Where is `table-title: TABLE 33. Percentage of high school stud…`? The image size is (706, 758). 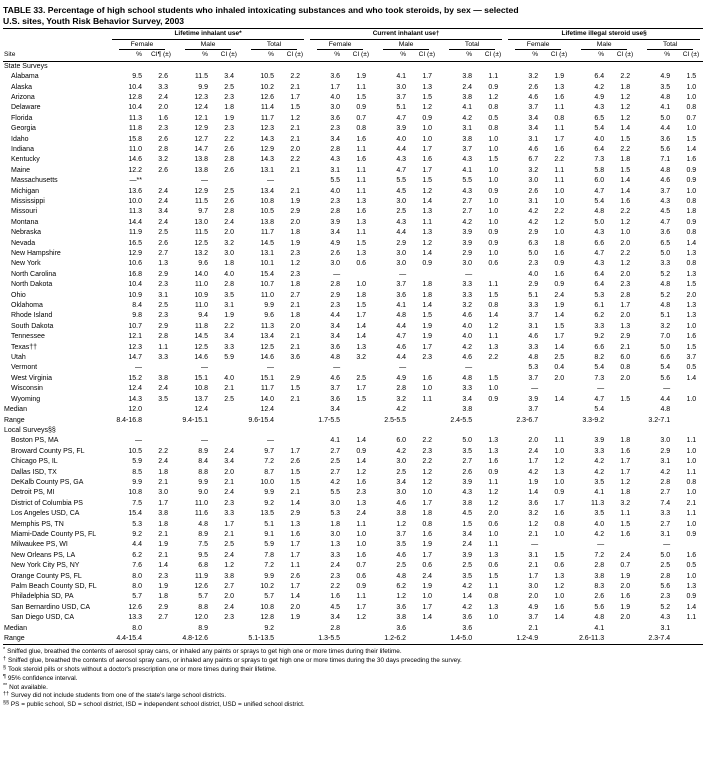 table-title: TABLE 33. Percentage of high school stud… is located at coordinates (353, 15).